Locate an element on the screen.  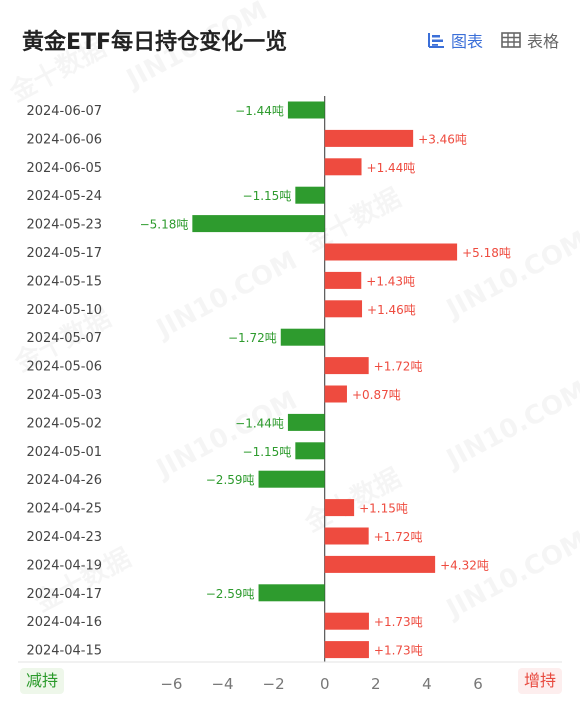
bar-value-label: −1.72吨 is located at coordinates (252, 338).